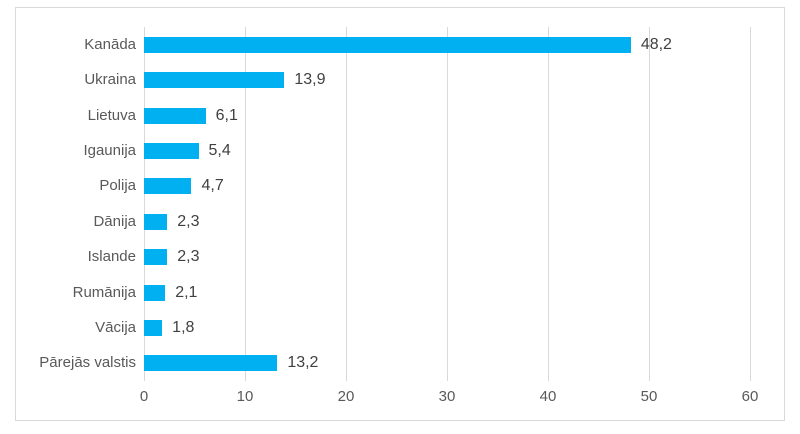 Image resolution: width=800 pixels, height=434 pixels. What do you see at coordinates (346, 396) in the screenshot?
I see `x-axis-tick-label: 20` at bounding box center [346, 396].